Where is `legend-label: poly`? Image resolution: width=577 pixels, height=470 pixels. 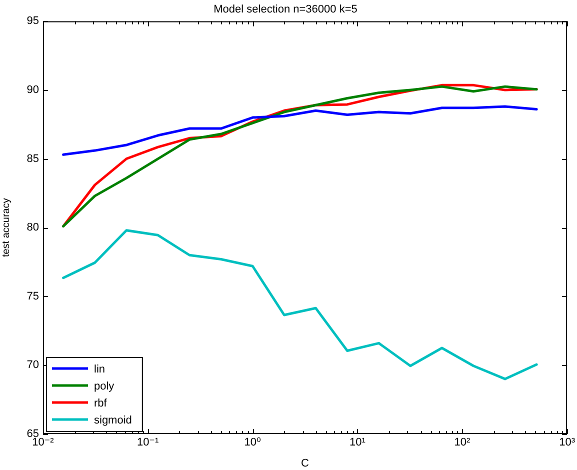
legend-label: poly is located at coordinates (104, 386).